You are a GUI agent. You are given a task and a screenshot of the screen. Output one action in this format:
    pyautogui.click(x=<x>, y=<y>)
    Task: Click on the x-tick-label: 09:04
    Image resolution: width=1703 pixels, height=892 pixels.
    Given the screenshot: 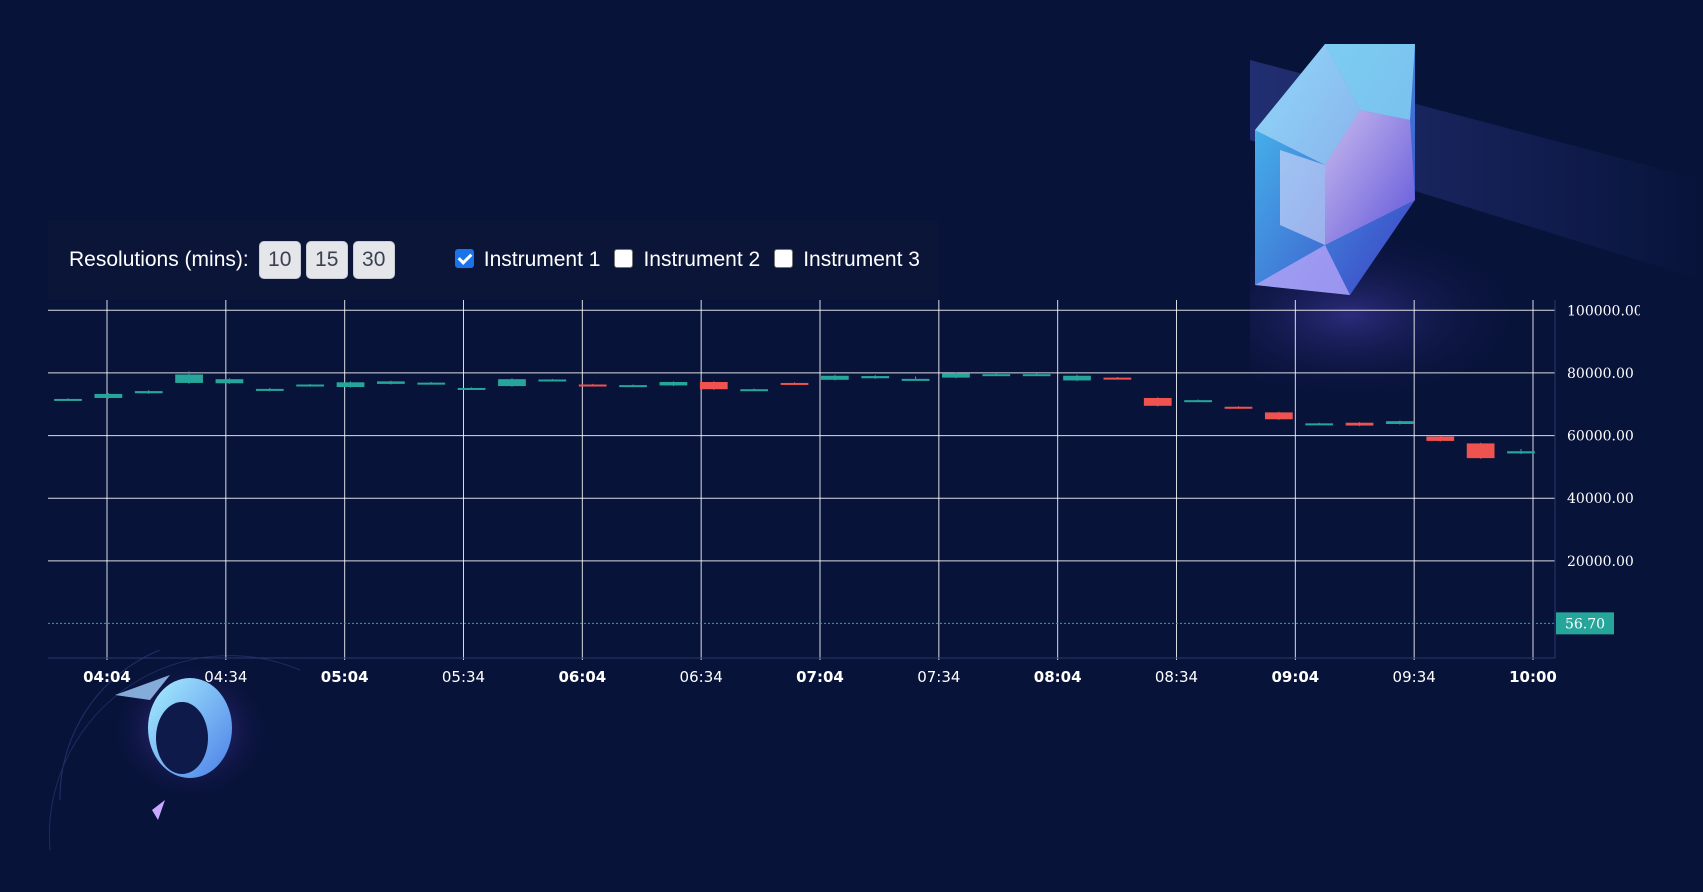 What is the action you would take?
    pyautogui.click(x=1295, y=677)
    